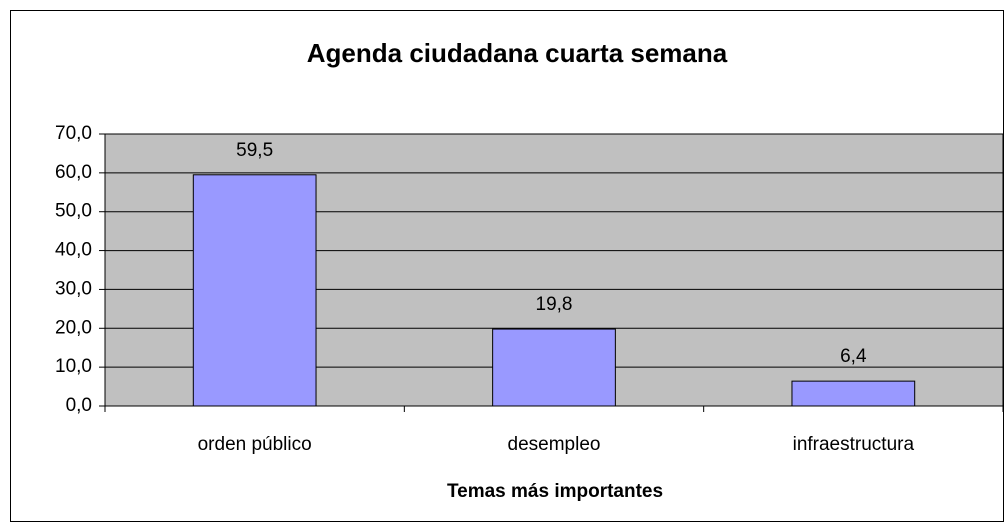 The height and width of the screenshot is (526, 1005). Describe the element at coordinates (517, 53) in the screenshot. I see `chart-title: Agenda ciudadana cuarta semana` at that location.